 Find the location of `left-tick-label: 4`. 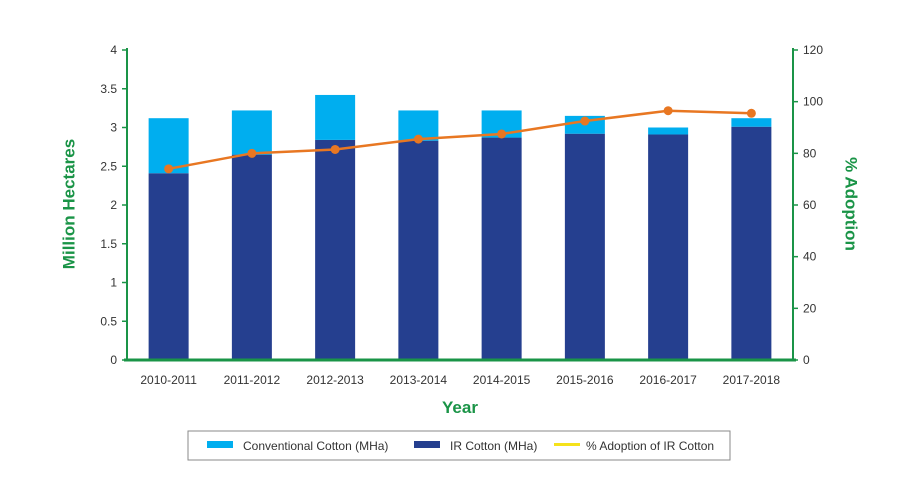

left-tick-label: 4 is located at coordinates (113, 50).